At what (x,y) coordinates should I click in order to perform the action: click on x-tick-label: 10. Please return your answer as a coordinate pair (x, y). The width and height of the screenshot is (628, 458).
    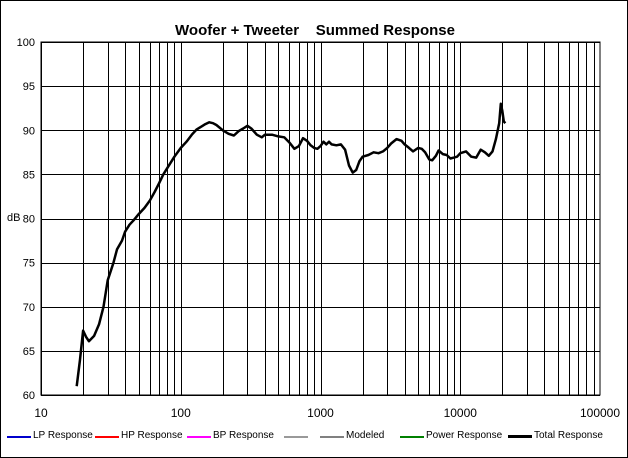
    Looking at the image, I should click on (41, 413).